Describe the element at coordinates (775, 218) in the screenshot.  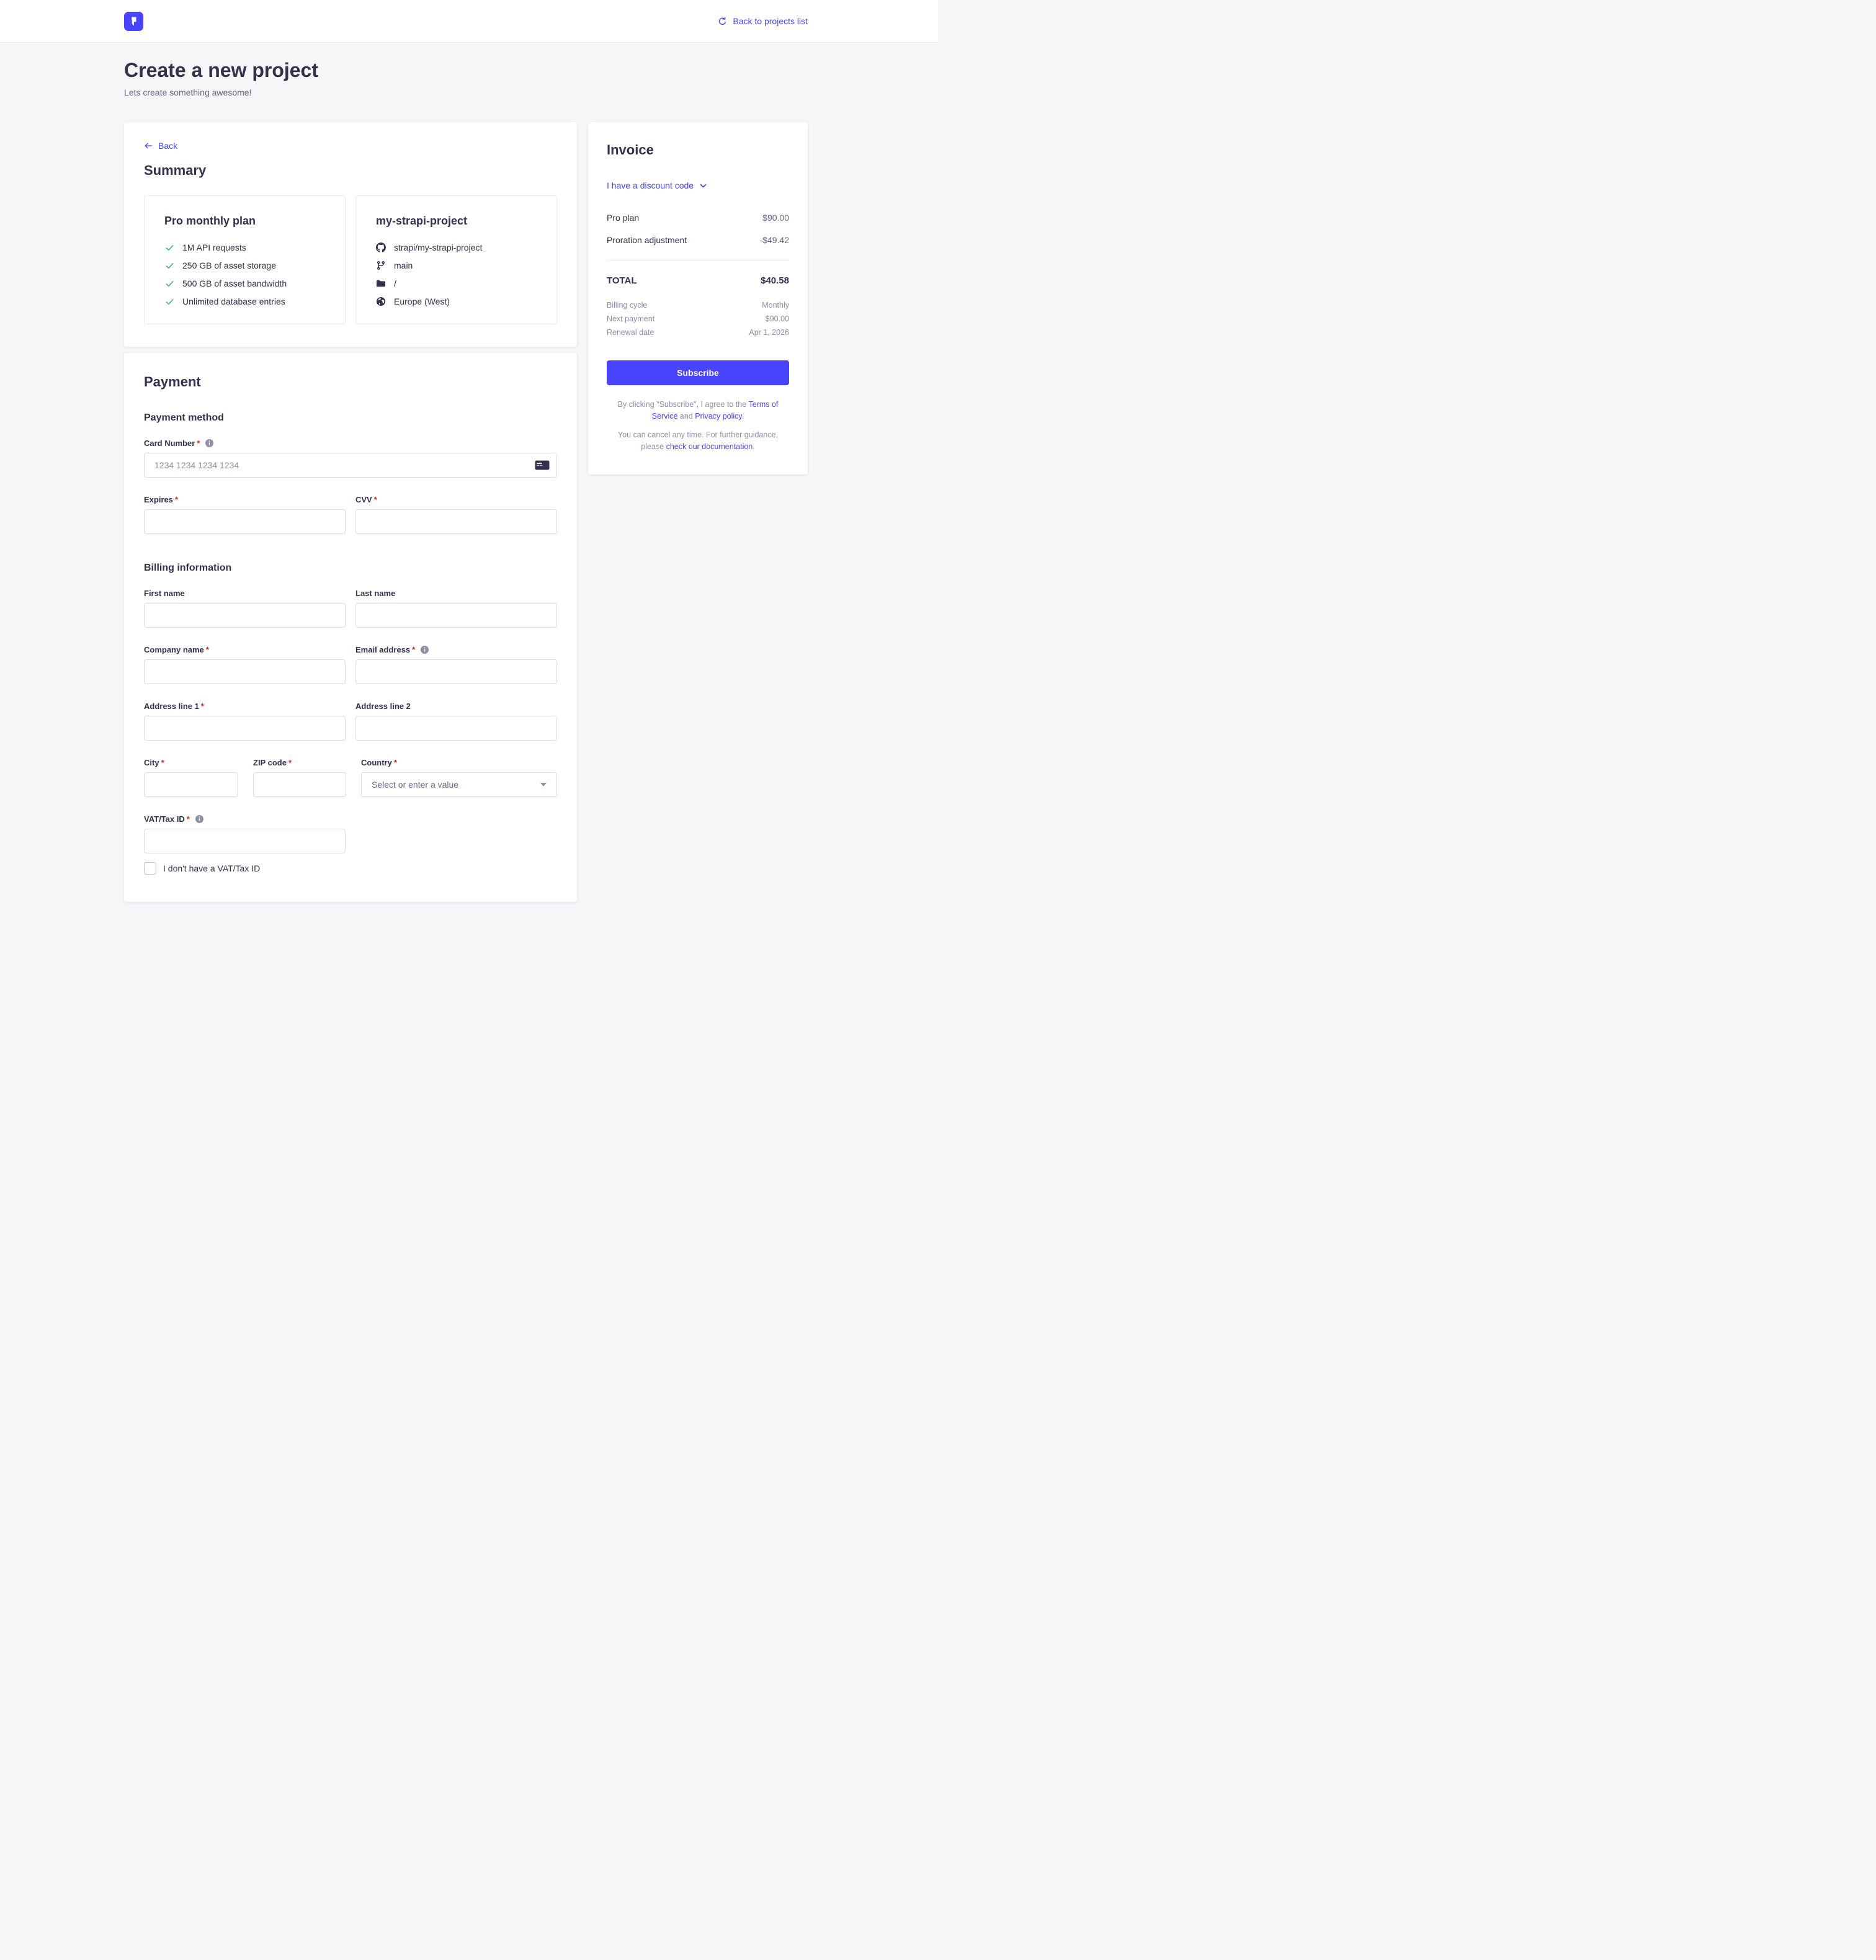
I see `line-item-amount: $90.00` at that location.